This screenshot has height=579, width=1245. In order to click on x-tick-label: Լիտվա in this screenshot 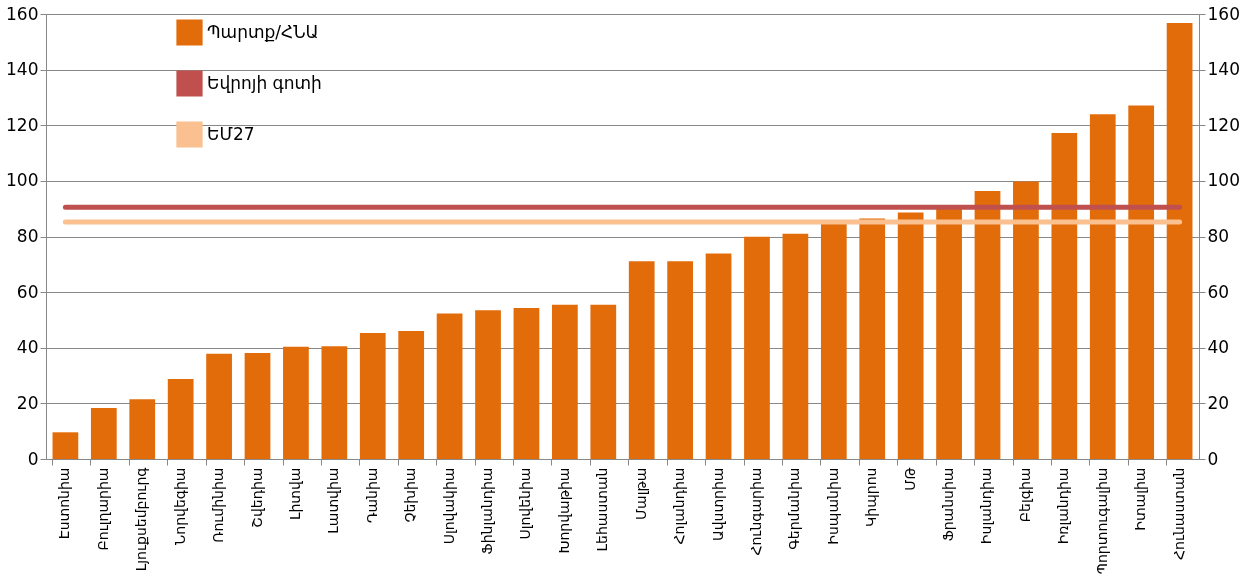, I will do `click(294, 493)`.